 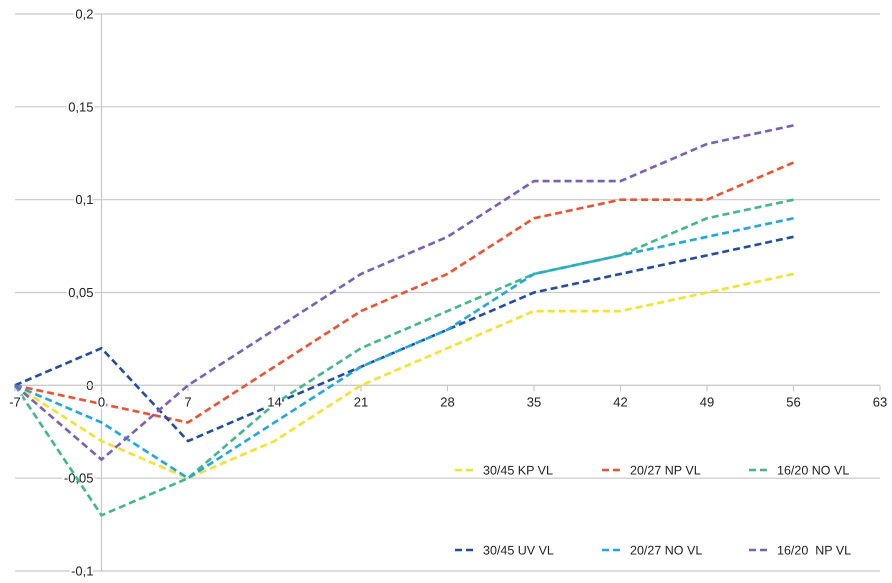 I want to click on x-tick-label: 7, so click(x=188, y=402).